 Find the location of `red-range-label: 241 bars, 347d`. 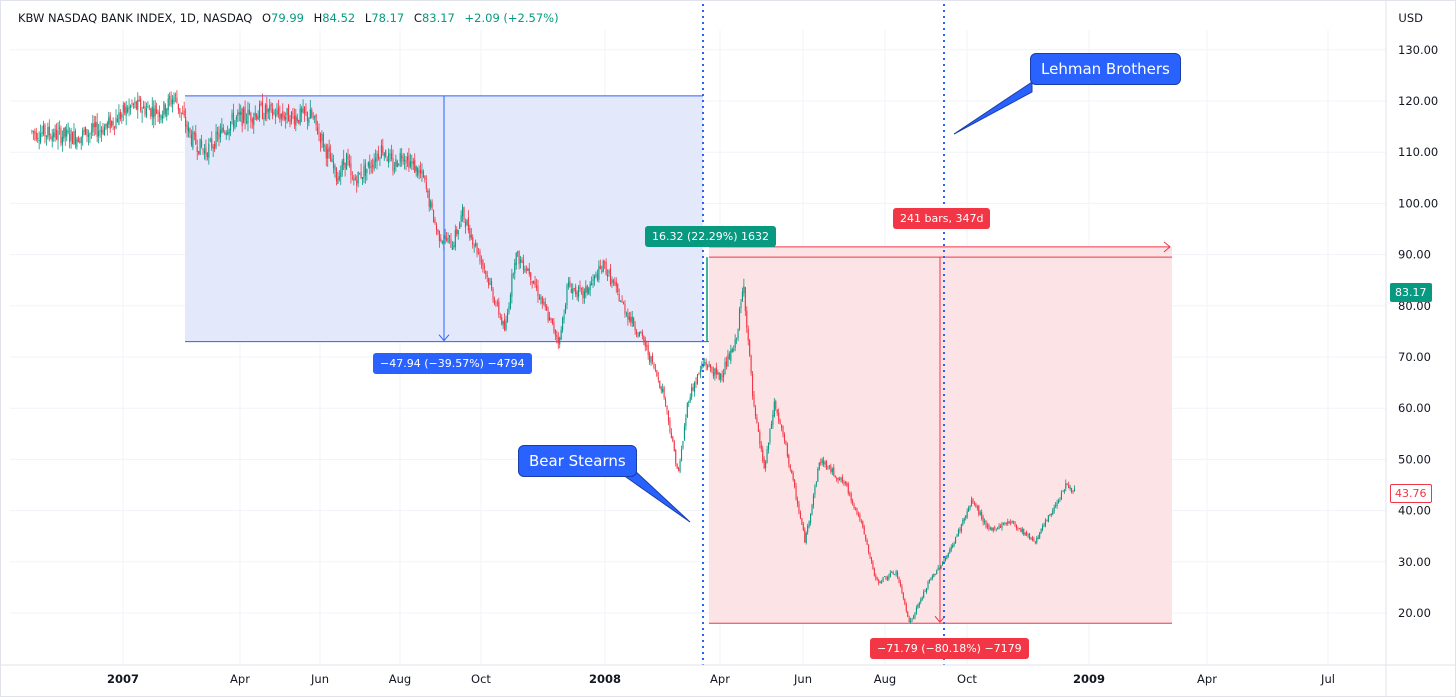

red-range-label: 241 bars, 347d is located at coordinates (942, 218).